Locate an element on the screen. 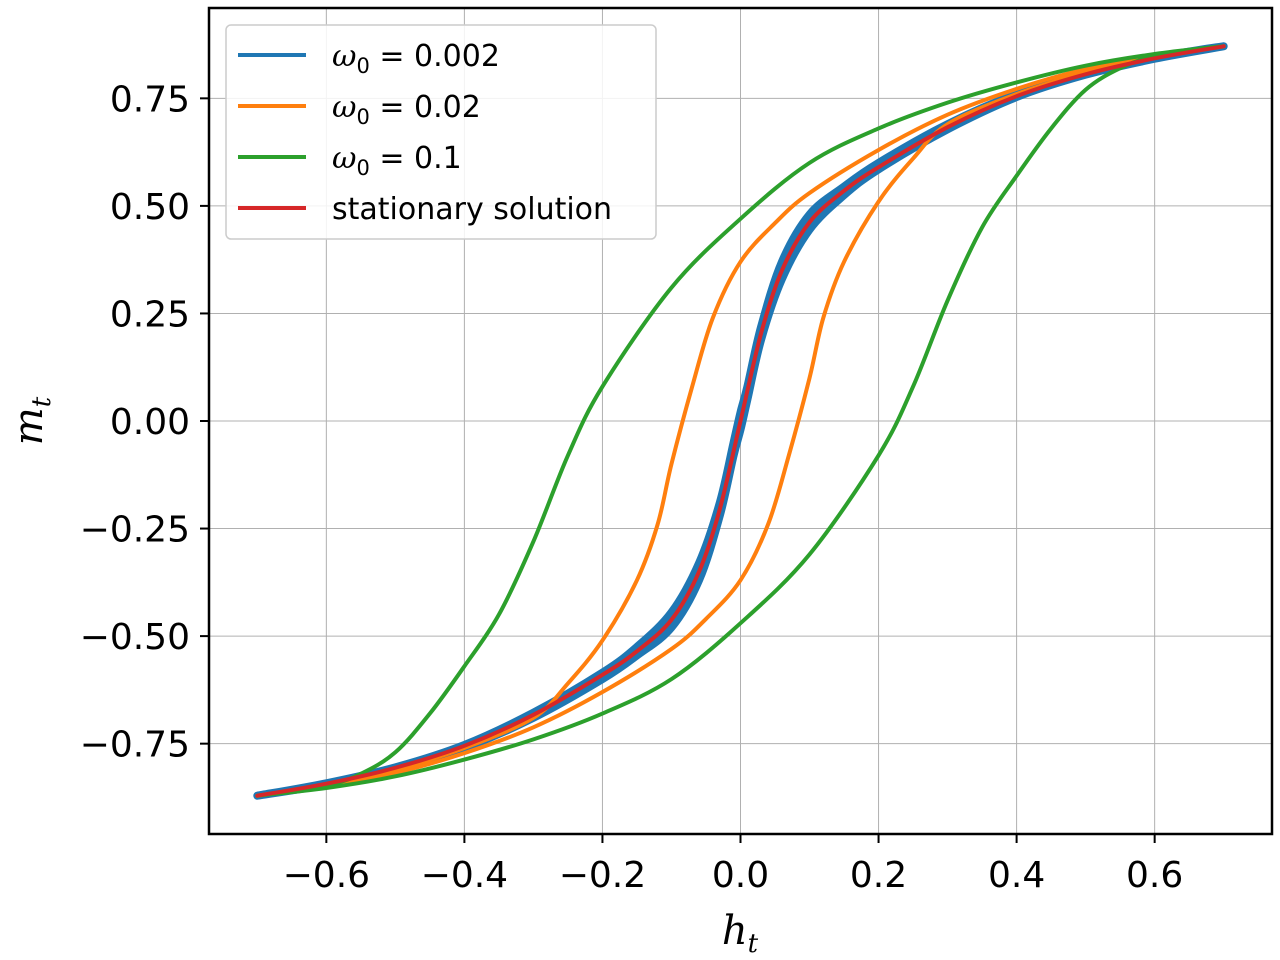 The height and width of the screenshot is (960, 1280). x-tick-label: 0.0 is located at coordinates (740, 875).